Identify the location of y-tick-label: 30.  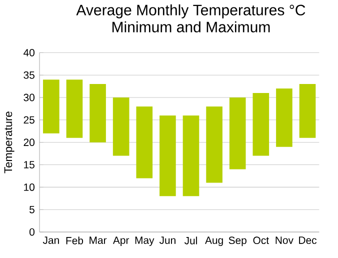
(29, 98).